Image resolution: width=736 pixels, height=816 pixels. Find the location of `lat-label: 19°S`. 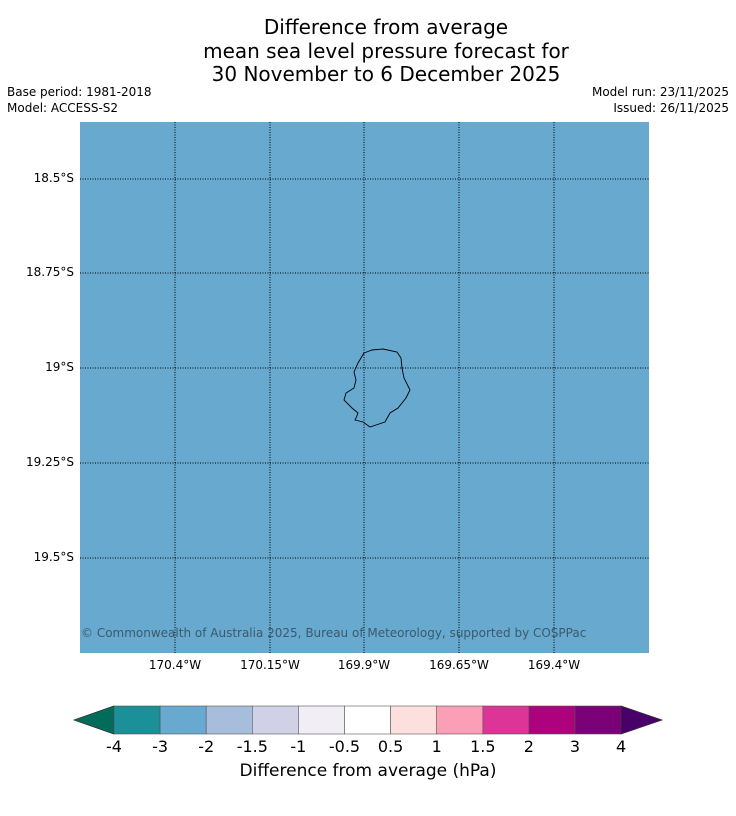

lat-label: 19°S is located at coordinates (59, 367).